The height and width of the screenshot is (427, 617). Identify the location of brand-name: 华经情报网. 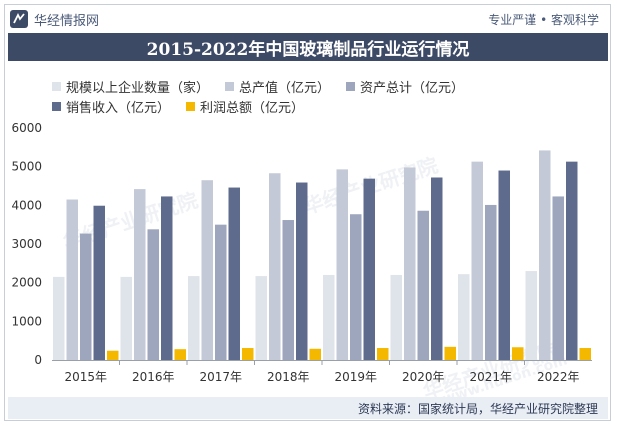
(67, 21).